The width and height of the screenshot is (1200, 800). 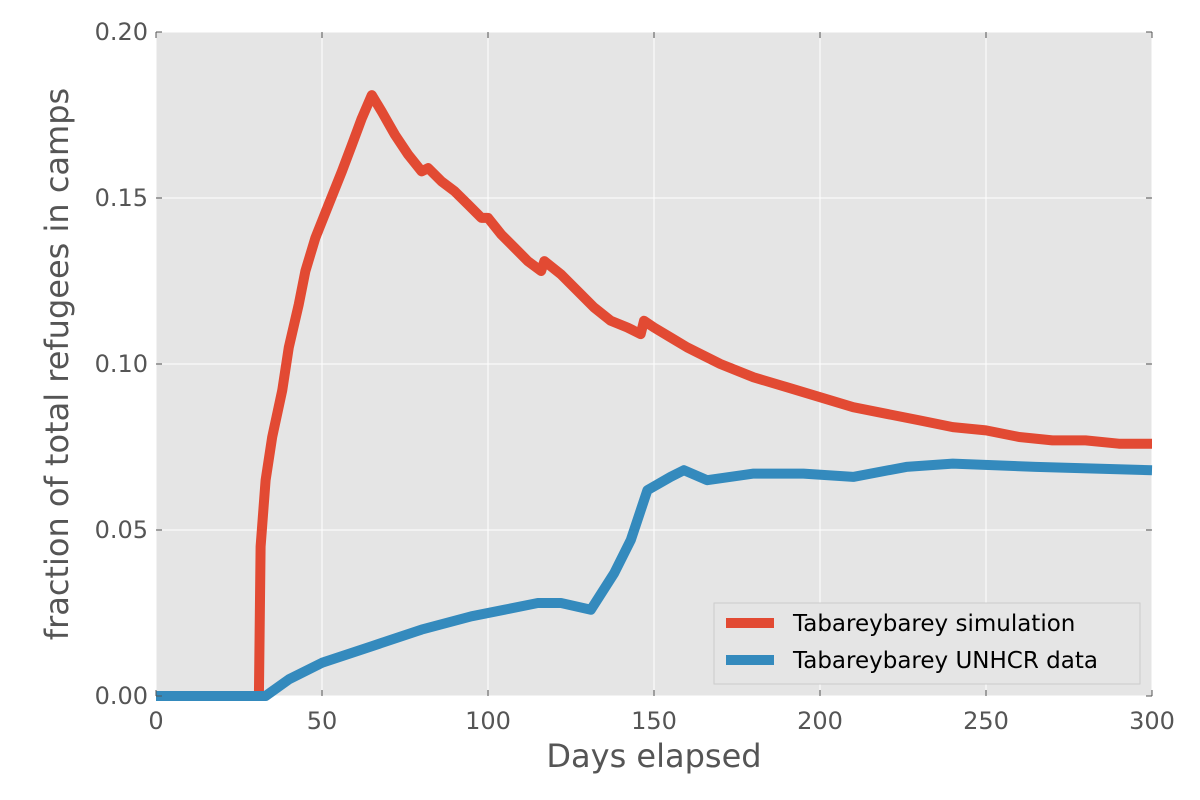 What do you see at coordinates (121, 696) in the screenshot?
I see `y-tick-label: 0.00` at bounding box center [121, 696].